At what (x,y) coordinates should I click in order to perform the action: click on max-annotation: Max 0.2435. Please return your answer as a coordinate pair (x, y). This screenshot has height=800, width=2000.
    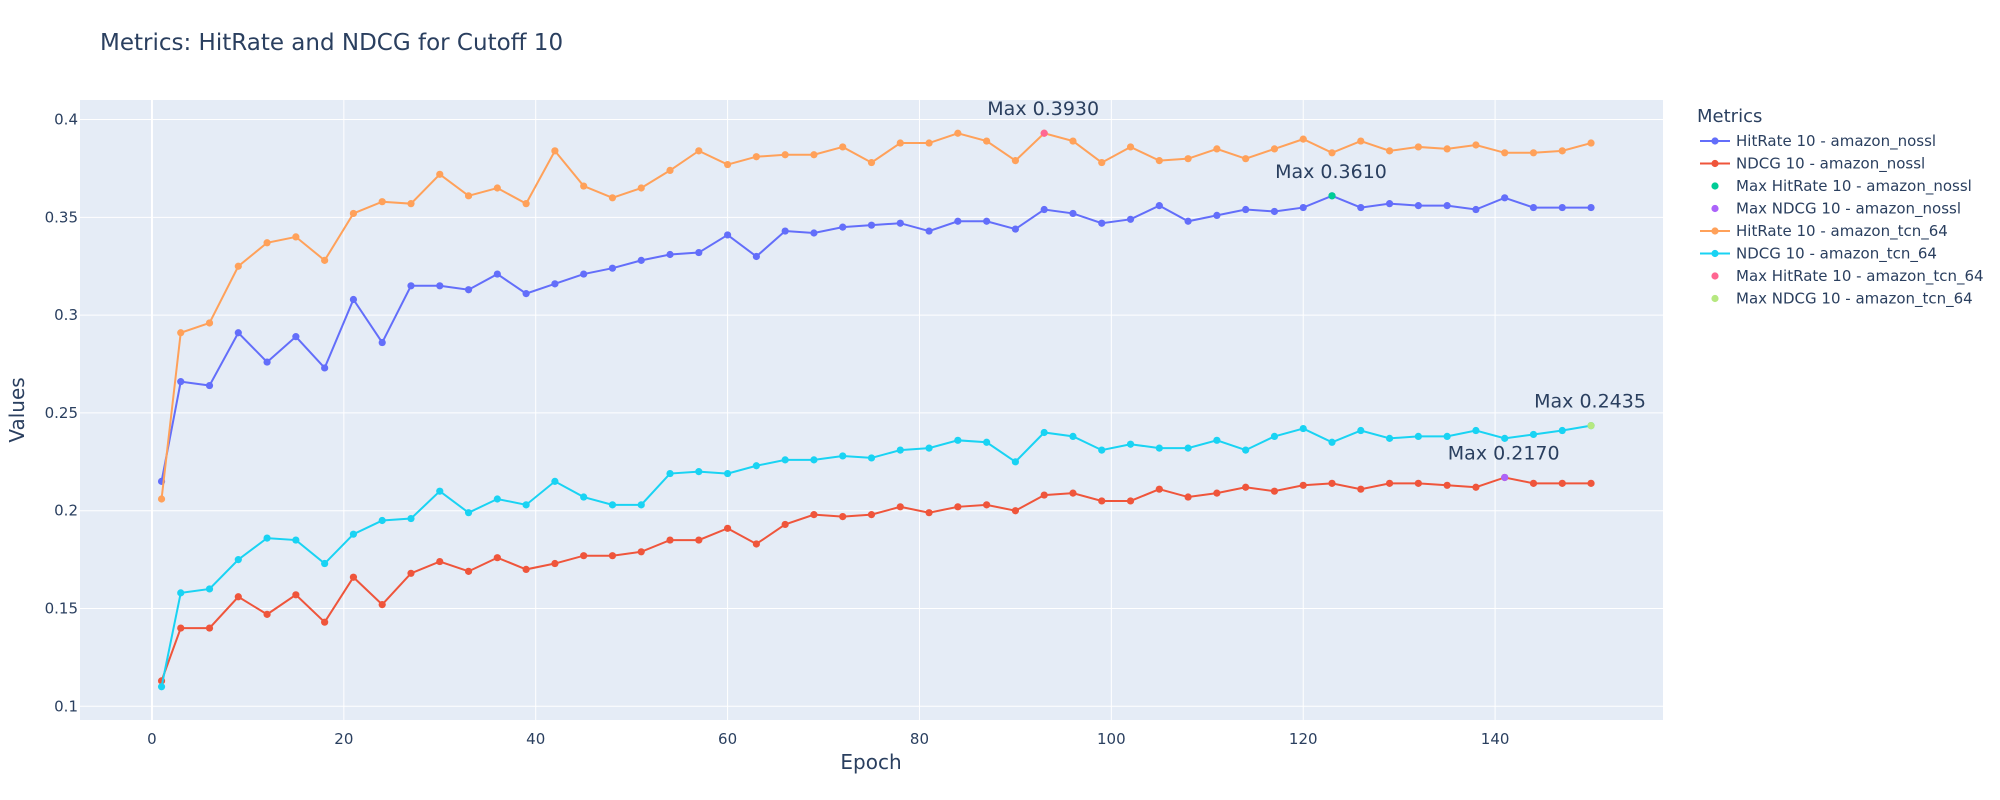
    Looking at the image, I should click on (1590, 402).